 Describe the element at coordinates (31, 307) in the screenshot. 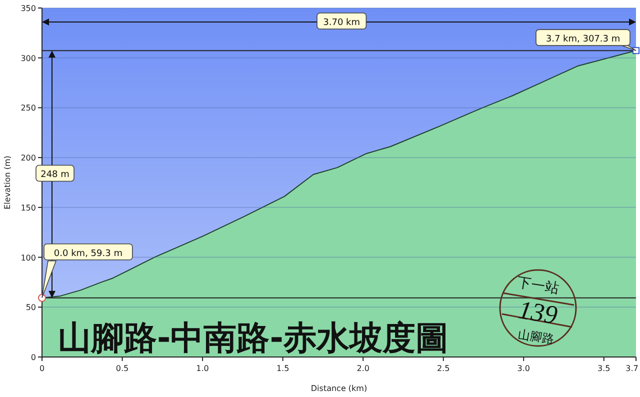

I see `y-tick-label: 50` at that location.